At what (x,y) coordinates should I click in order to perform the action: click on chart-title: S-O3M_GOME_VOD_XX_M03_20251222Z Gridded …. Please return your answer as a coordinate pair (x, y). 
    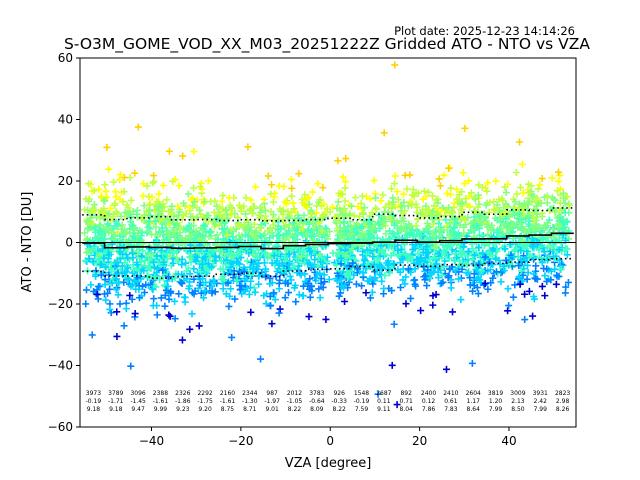
    Looking at the image, I should click on (327, 44).